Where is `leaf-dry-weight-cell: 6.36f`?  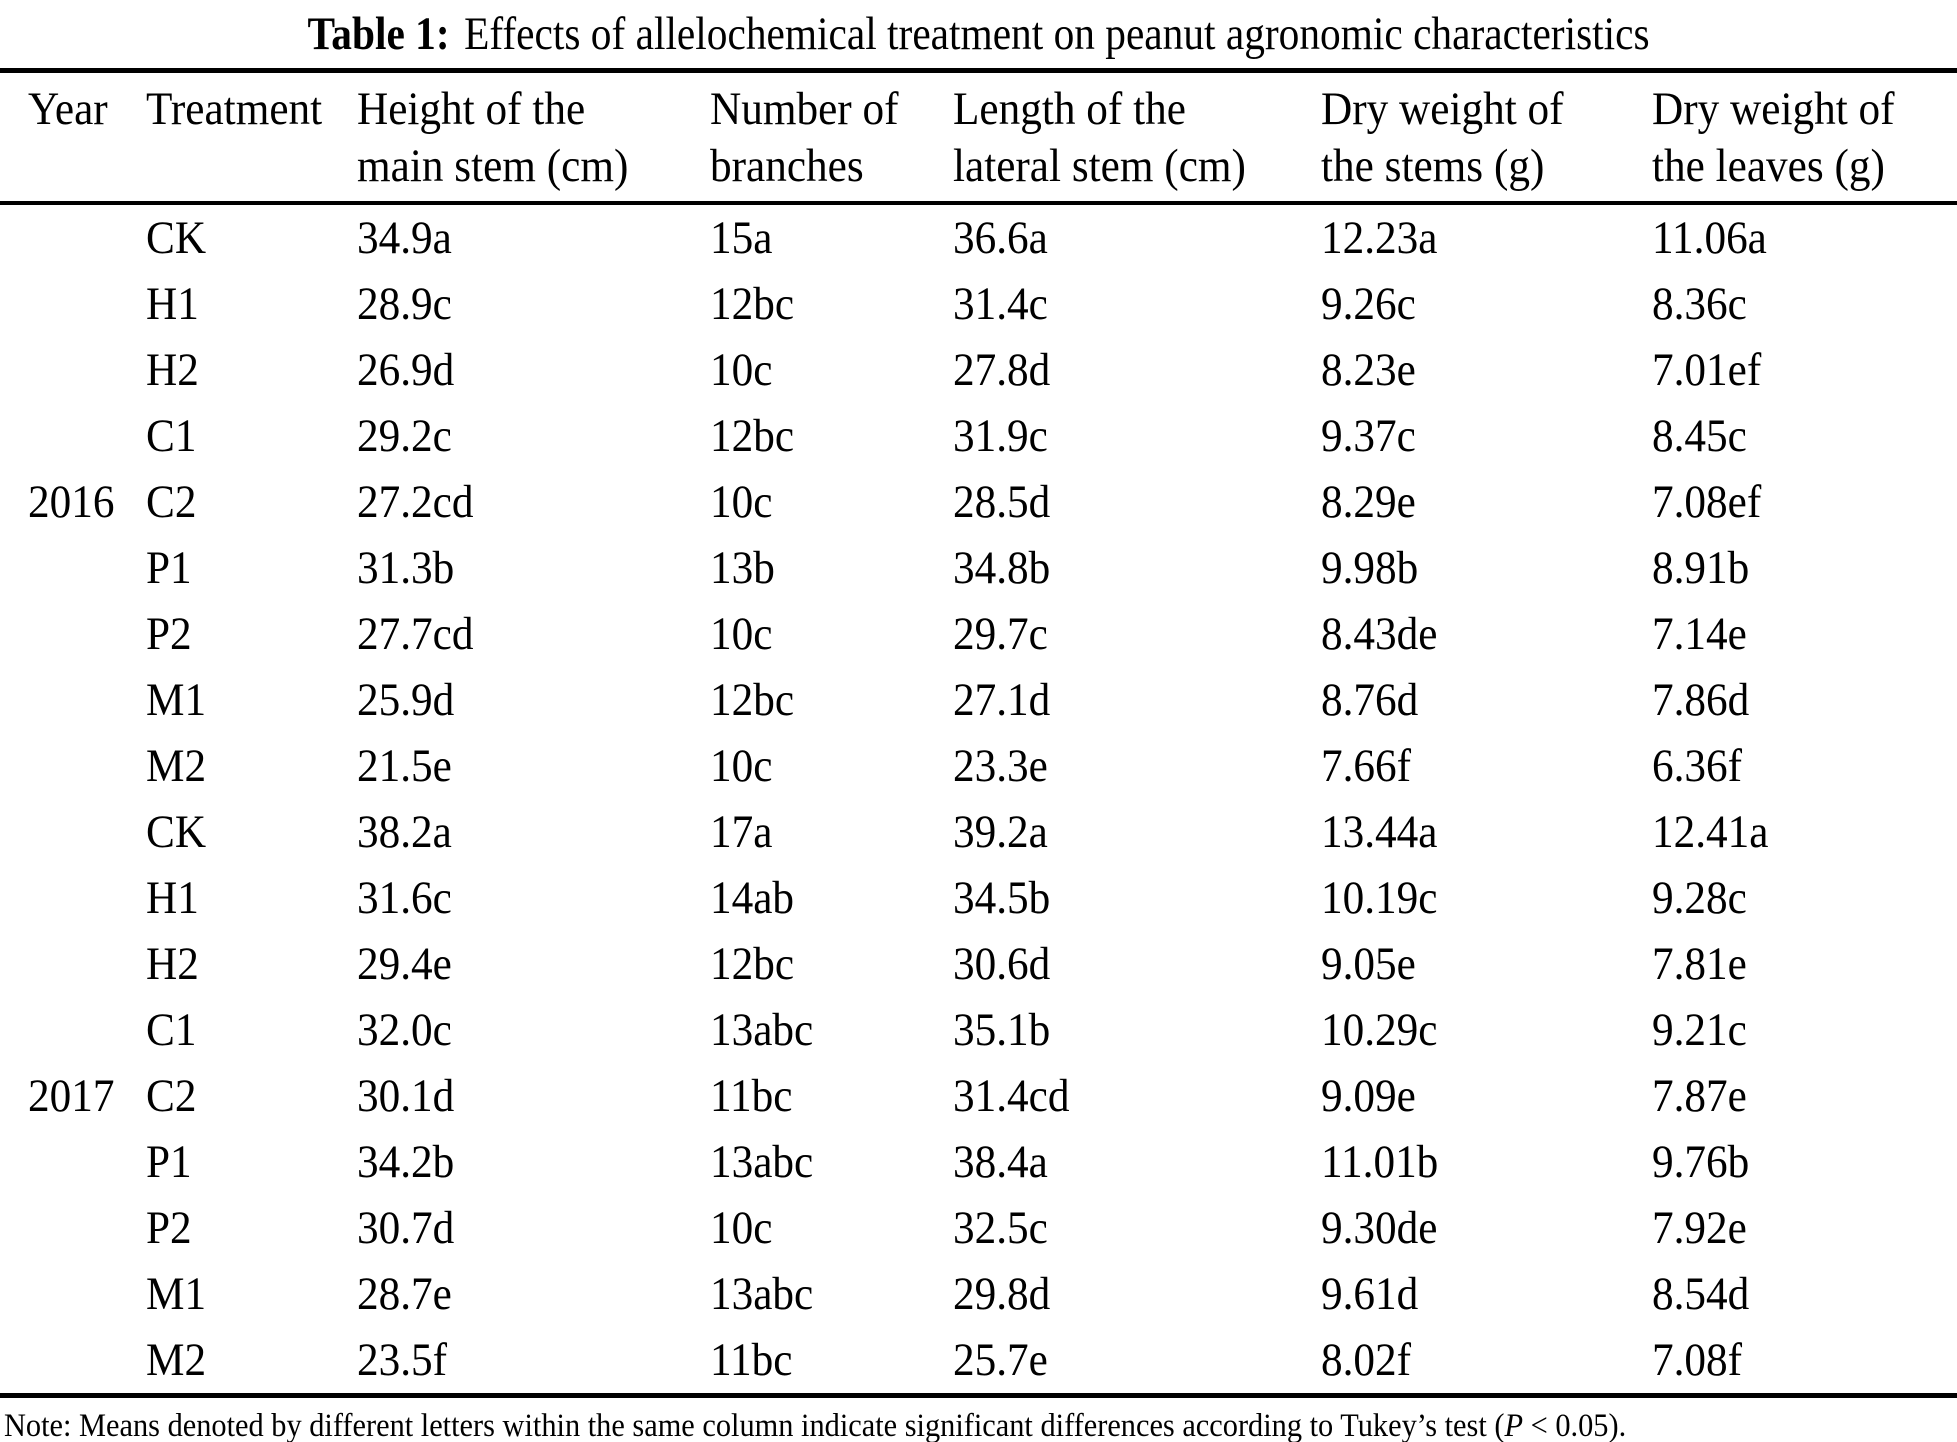 leaf-dry-weight-cell: 6.36f is located at coordinates (1697, 766).